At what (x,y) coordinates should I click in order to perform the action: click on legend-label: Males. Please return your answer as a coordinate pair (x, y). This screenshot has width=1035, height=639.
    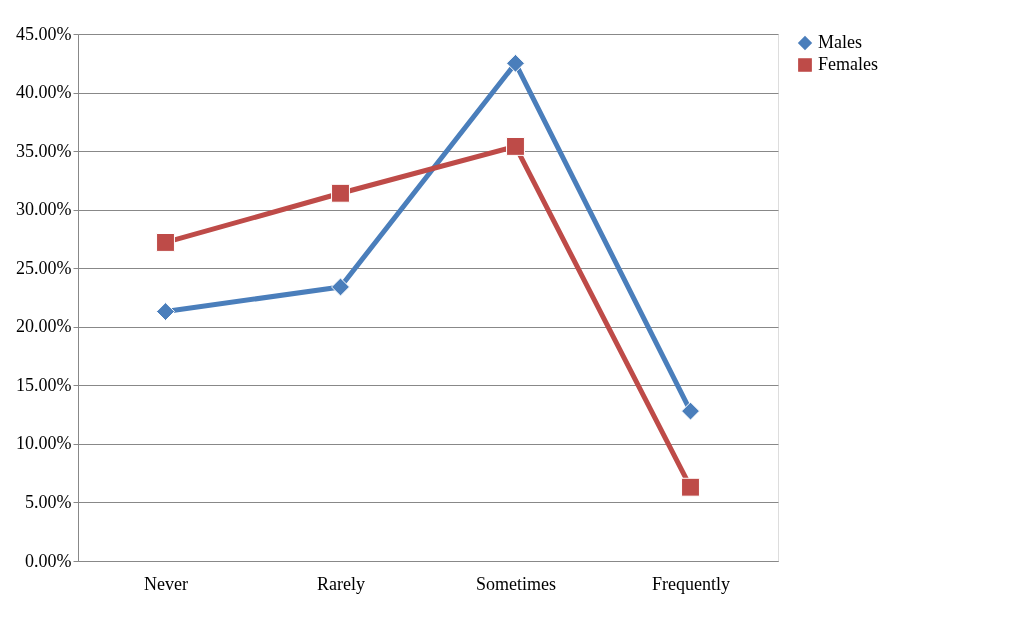
    Looking at the image, I should click on (840, 42).